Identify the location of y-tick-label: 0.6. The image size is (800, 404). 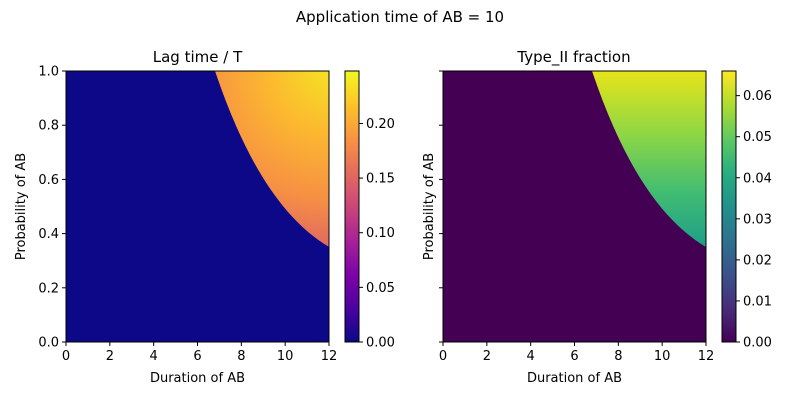
(48, 180).